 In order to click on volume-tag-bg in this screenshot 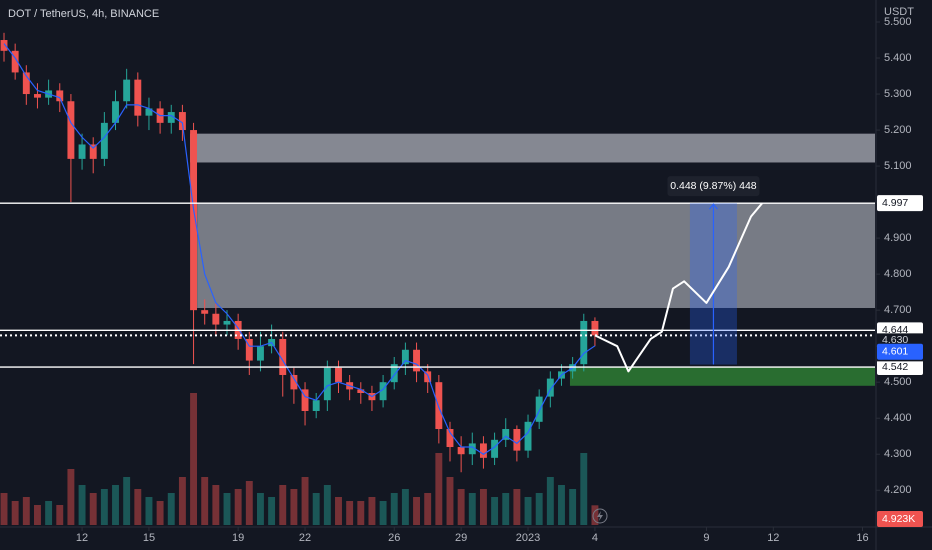, I will do `click(900, 519)`.